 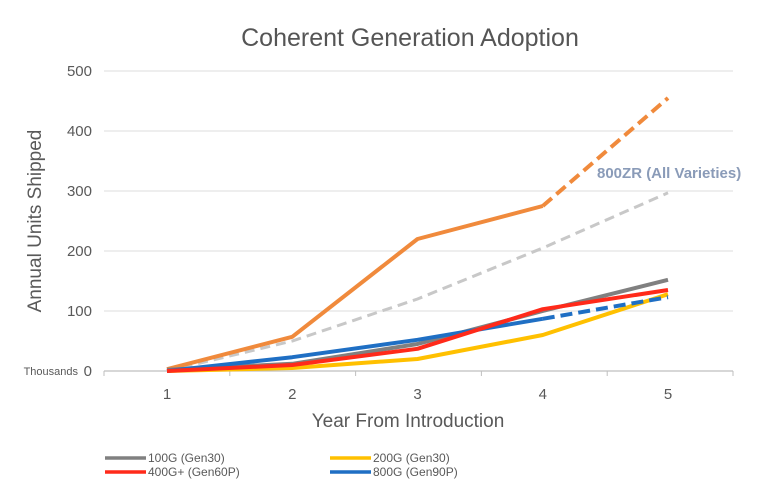 I want to click on chart-title: Coherent Generation Adoption, so click(x=410, y=38).